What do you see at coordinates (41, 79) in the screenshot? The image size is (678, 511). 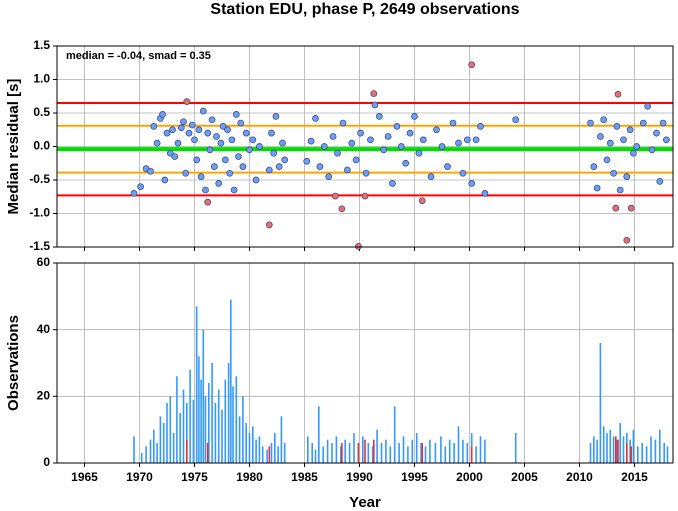 I see `y-tick-label: 1.0` at bounding box center [41, 79].